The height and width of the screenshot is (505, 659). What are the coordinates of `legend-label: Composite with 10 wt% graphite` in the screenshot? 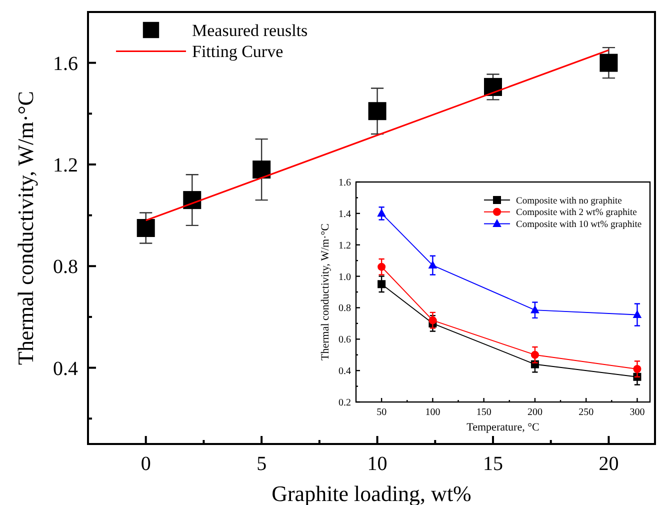 It's located at (579, 225).